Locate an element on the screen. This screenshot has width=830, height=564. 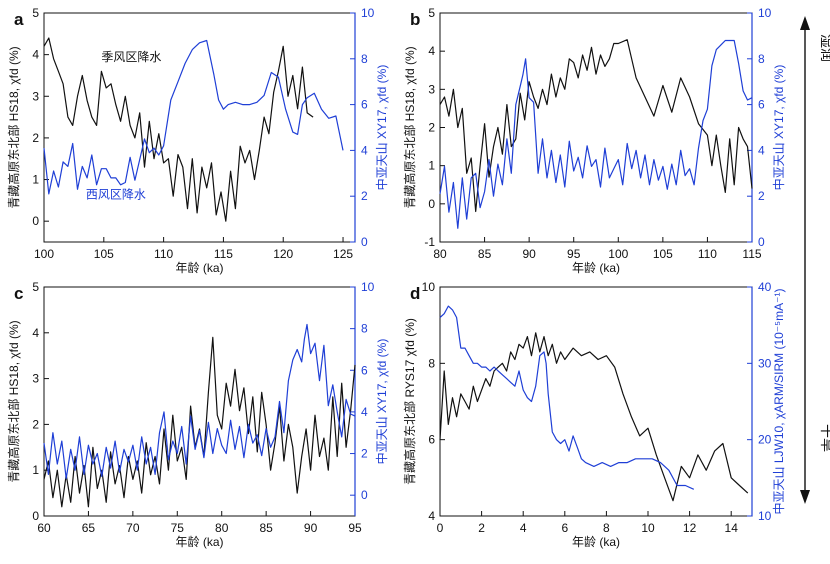
panel-a-series-blue is located at coordinates (193, 117).